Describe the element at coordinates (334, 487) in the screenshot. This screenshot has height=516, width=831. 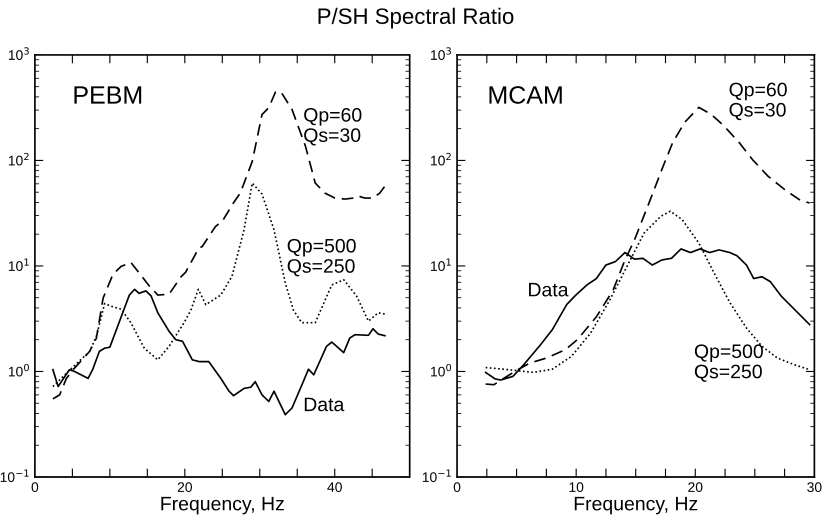
I see `x-tick-label: 40` at that location.